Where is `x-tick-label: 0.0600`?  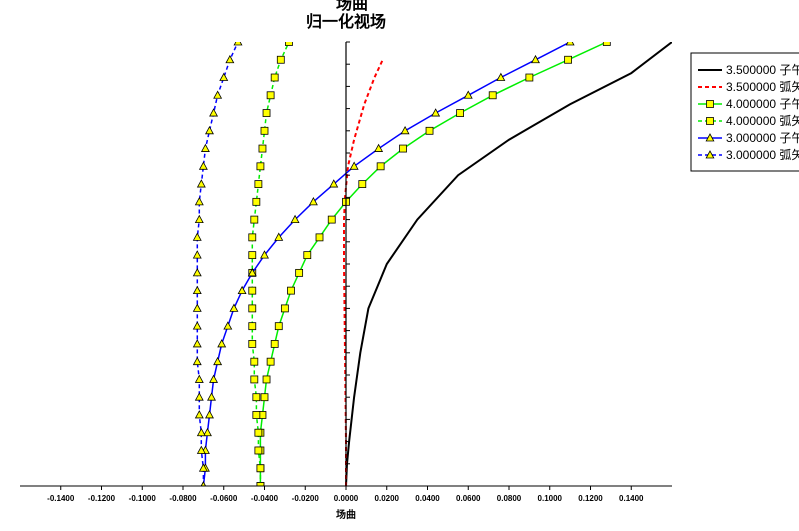
x-tick-label: 0.0600 is located at coordinates (468, 498).